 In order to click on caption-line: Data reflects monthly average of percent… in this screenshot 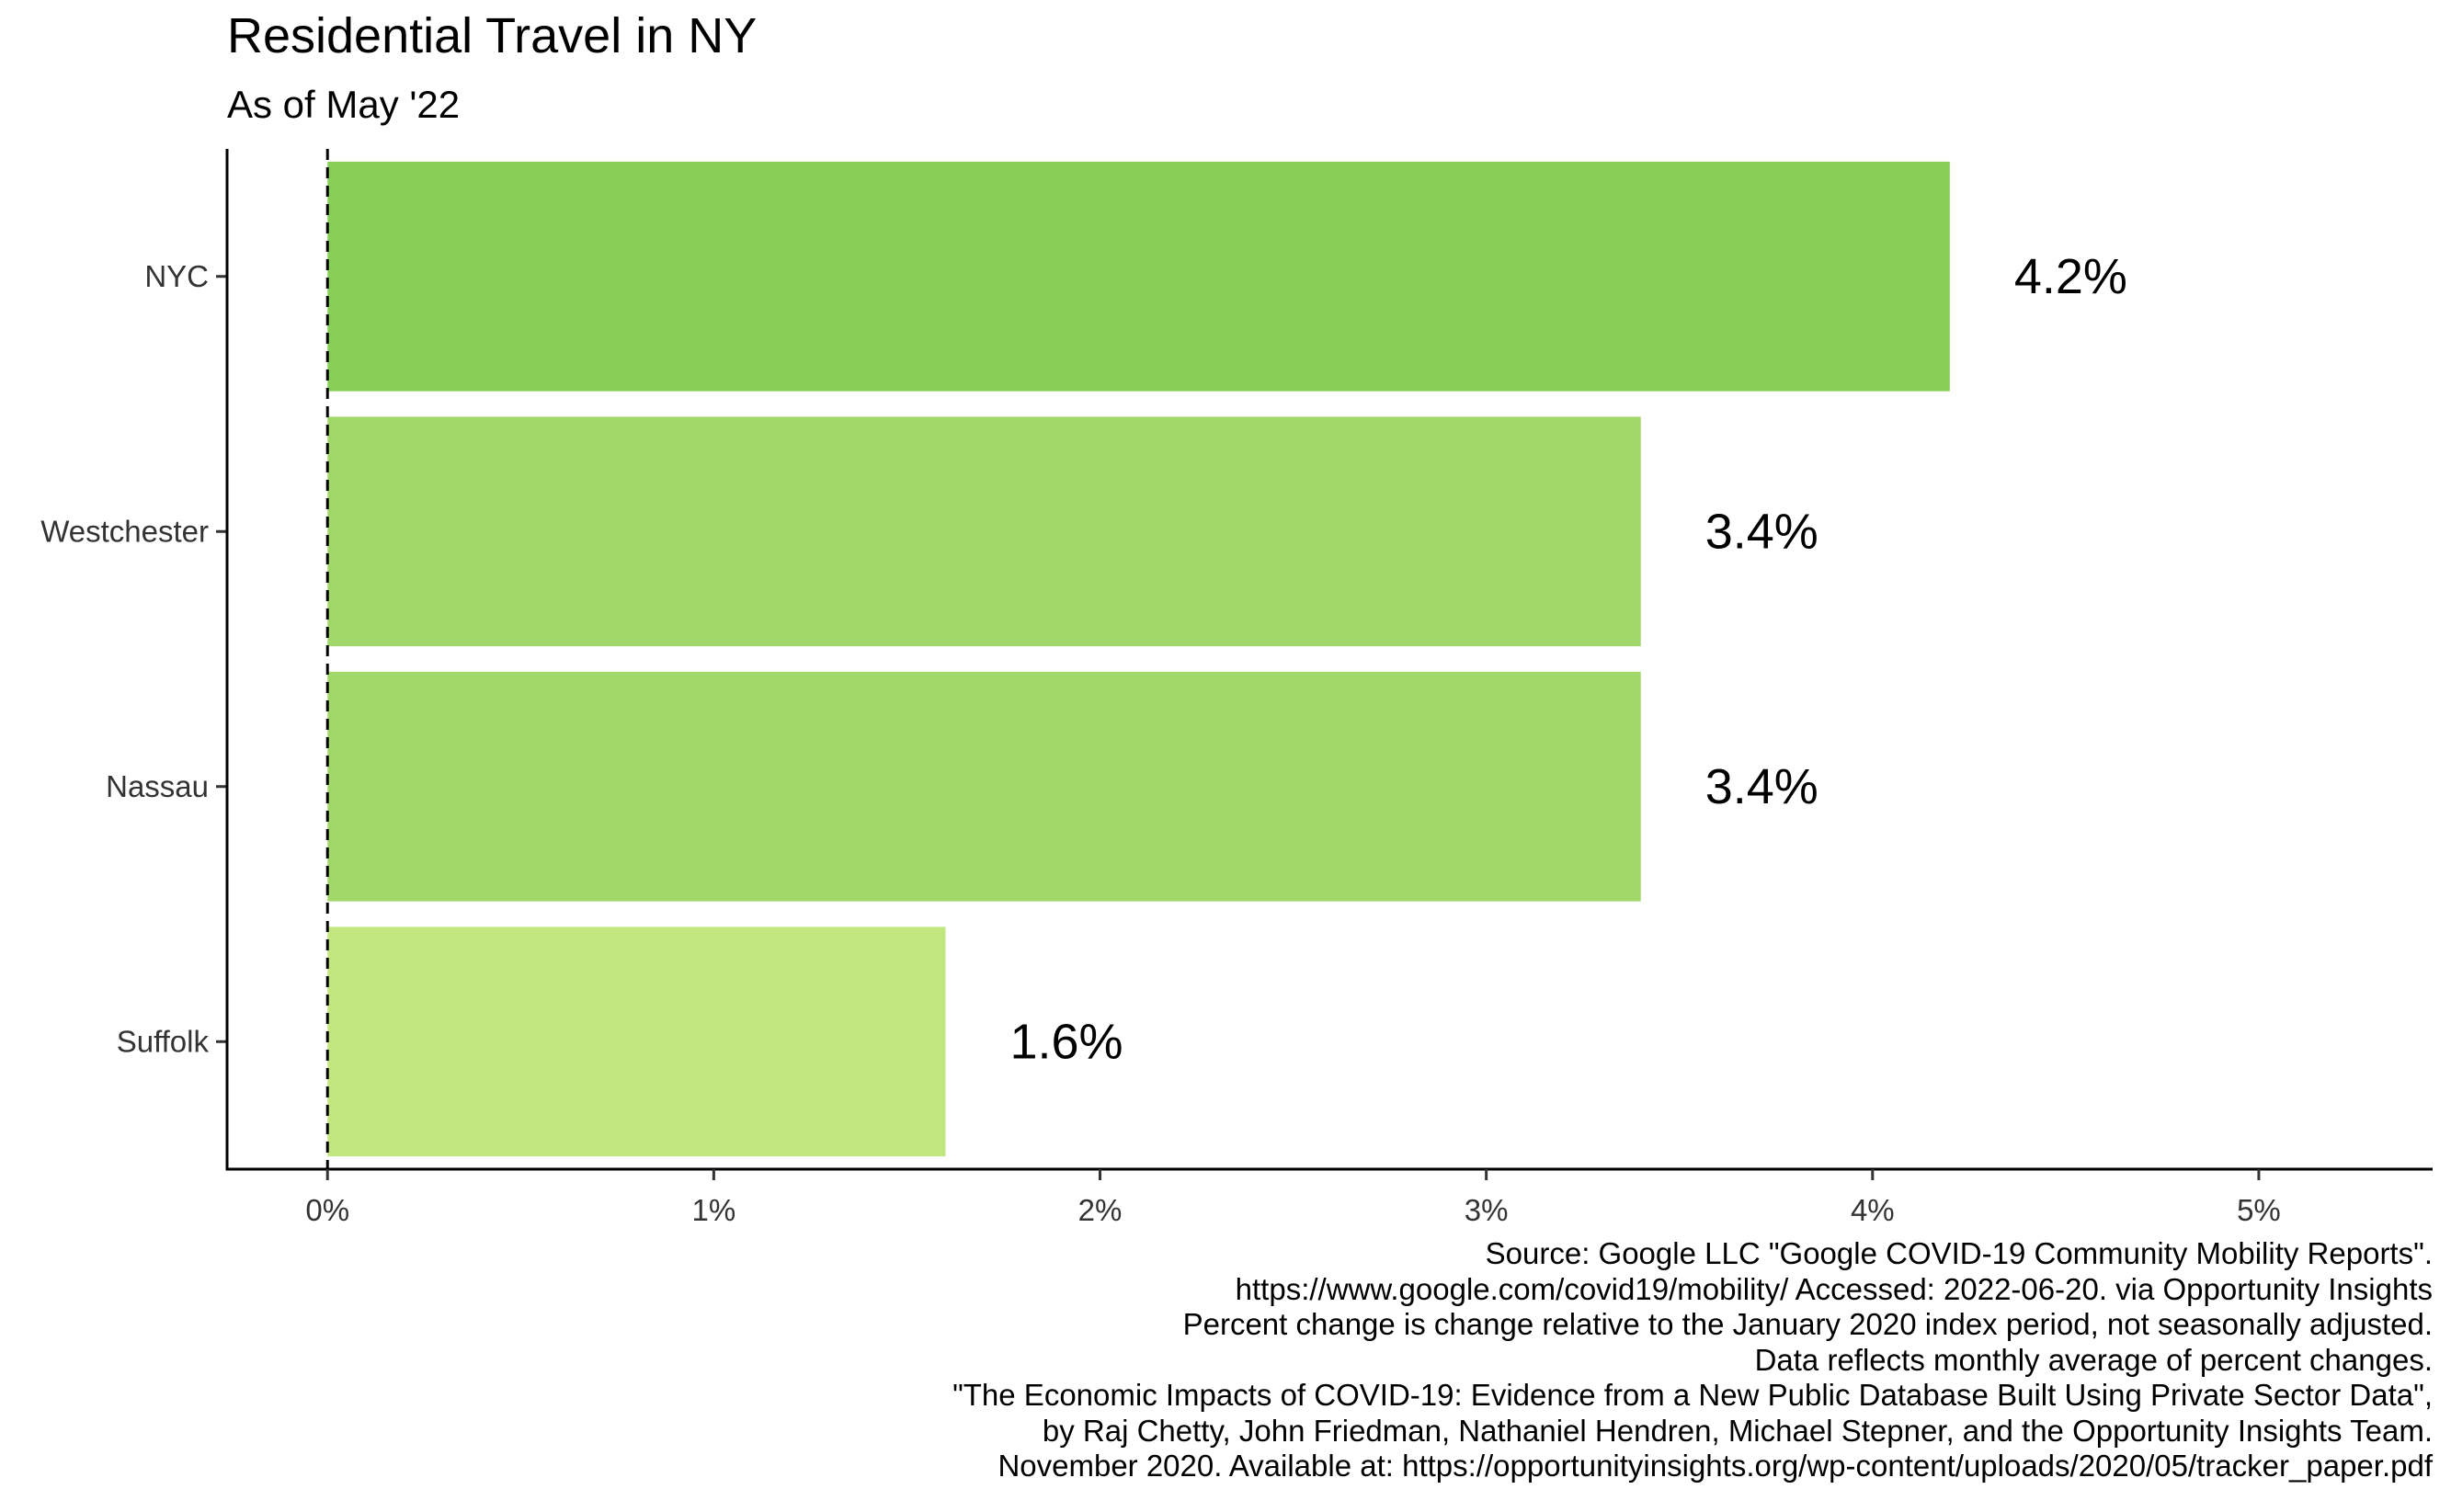, I will do `click(2093, 1359)`.